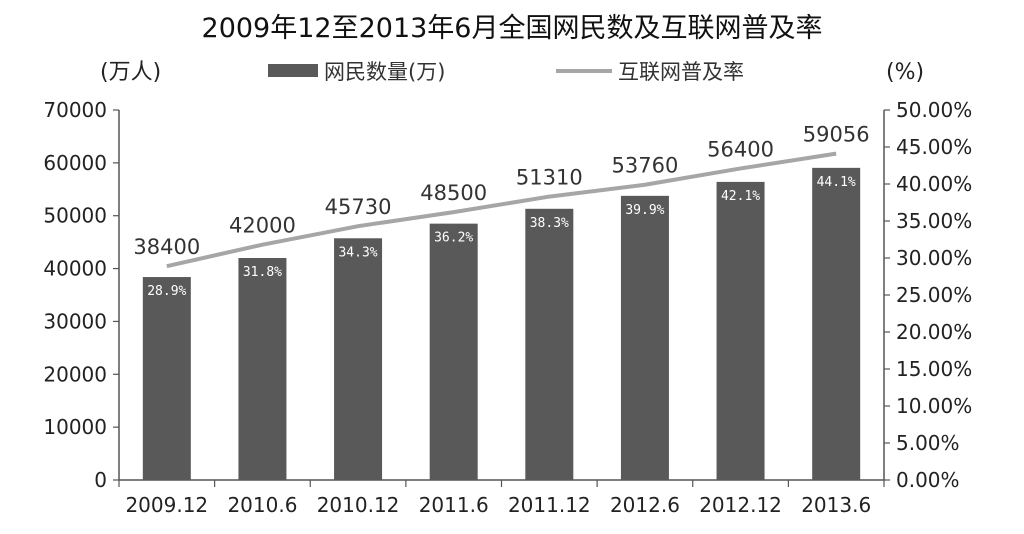  Describe the element at coordinates (75, 269) in the screenshot. I see `left-tick-label: 40000` at that location.